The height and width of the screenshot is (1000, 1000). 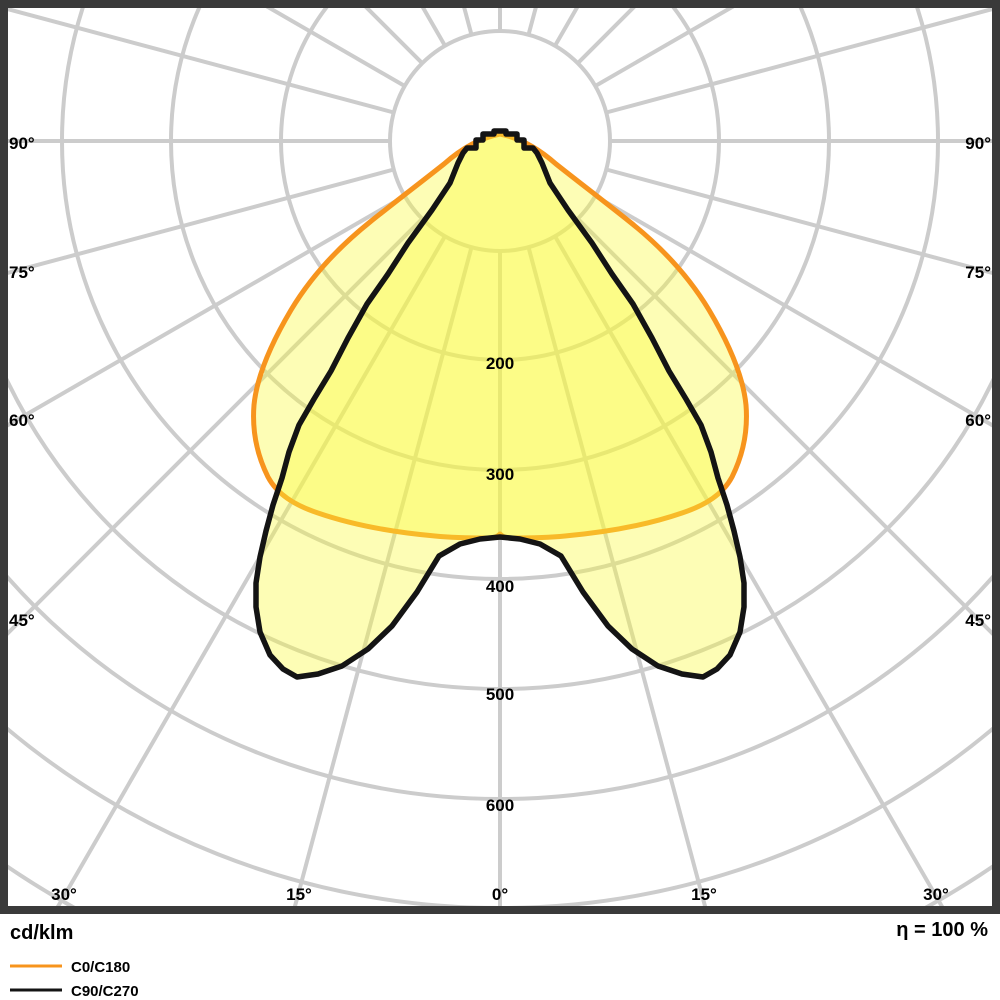 I want to click on efficiency-label: η = 100 %, so click(x=942, y=930).